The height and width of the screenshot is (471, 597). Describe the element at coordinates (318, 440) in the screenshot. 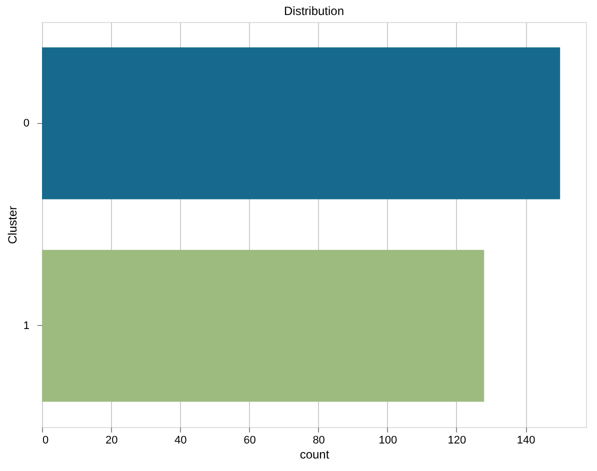

I see `x-tick-label: 80` at that location.